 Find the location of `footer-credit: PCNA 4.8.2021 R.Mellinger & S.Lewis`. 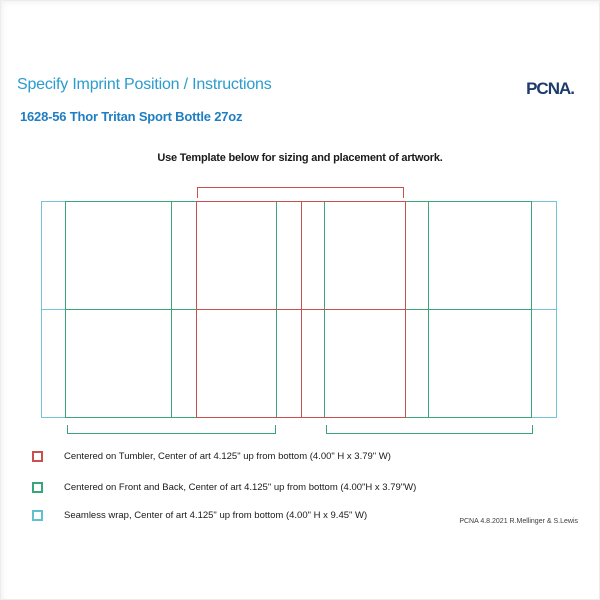

footer-credit: PCNA 4.8.2021 R.Mellinger & S.Lewis is located at coordinates (518, 521).